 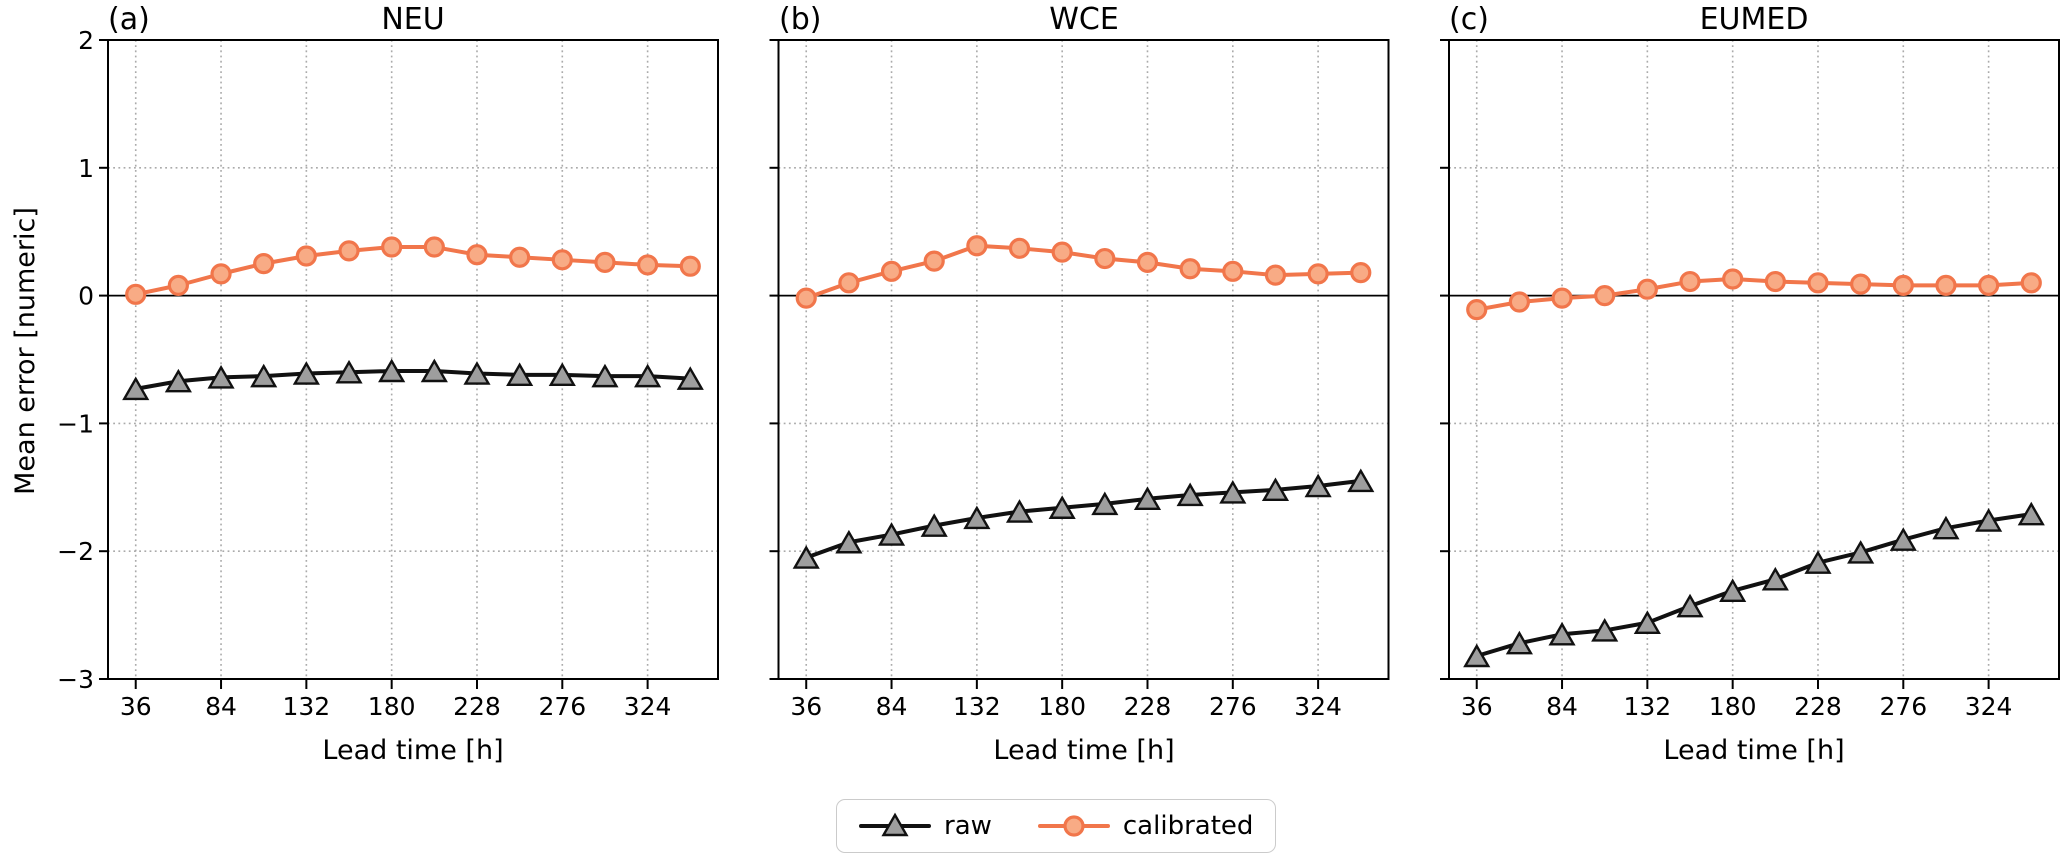 What do you see at coordinates (75, 551) in the screenshot?
I see `y-tick-label: −2` at bounding box center [75, 551].